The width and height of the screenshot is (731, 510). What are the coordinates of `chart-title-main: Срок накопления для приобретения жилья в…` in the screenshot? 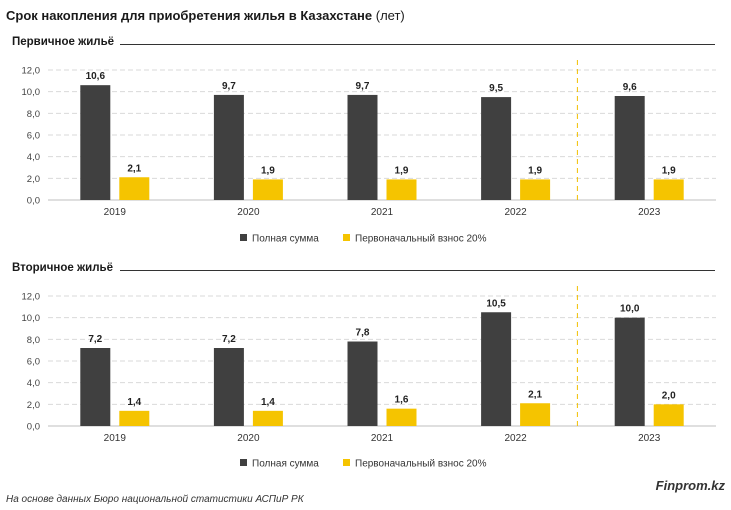 It's located at (189, 15).